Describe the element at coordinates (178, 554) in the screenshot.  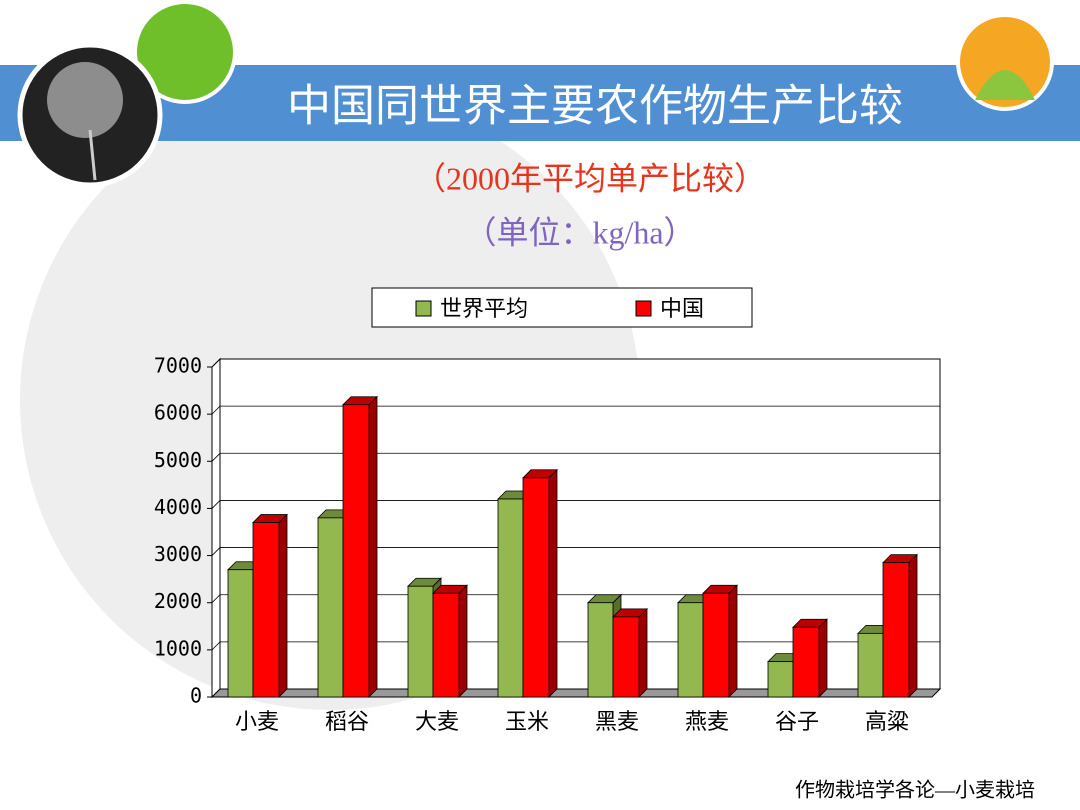
I see `y-tick-label: 3000` at that location.